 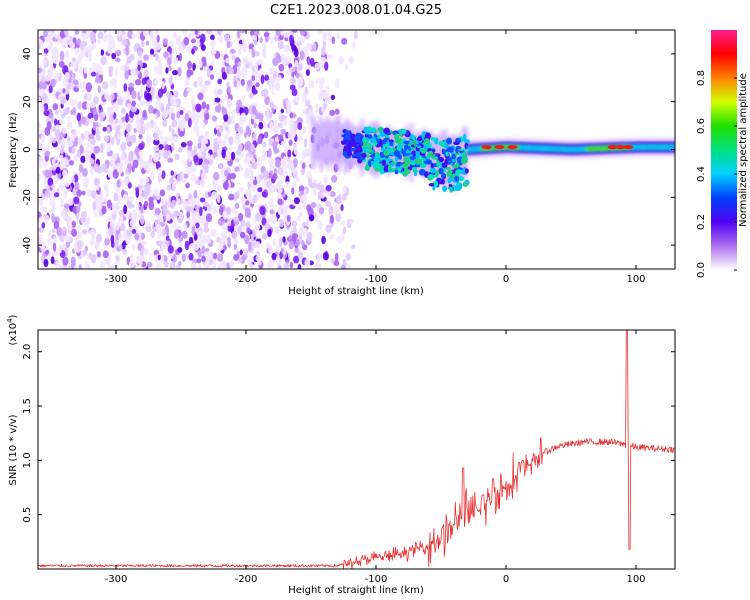 I want to click on colorbar-tick-label: 0.0, so click(x=701, y=270).